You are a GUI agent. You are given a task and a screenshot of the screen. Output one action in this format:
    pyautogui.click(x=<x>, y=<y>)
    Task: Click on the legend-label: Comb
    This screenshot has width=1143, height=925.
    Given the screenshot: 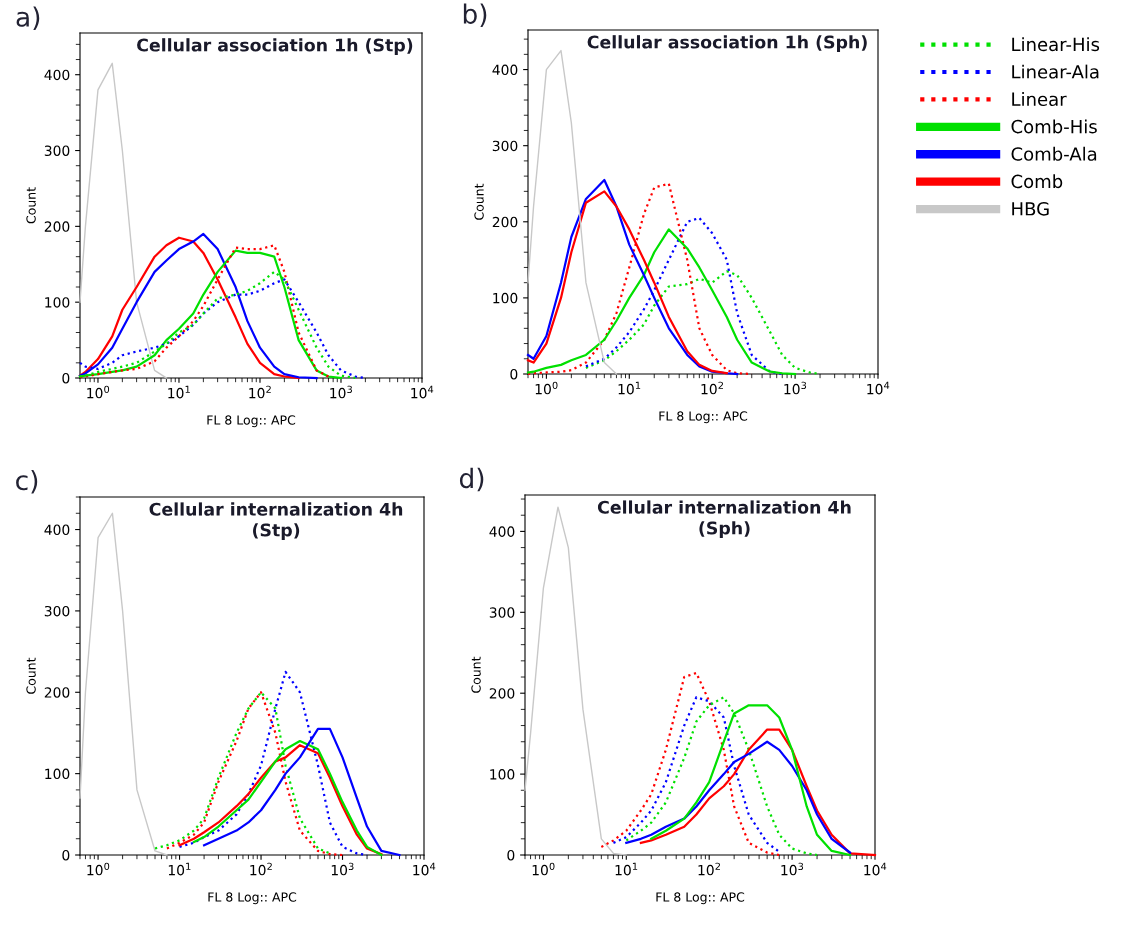 What is the action you would take?
    pyautogui.click(x=1037, y=181)
    